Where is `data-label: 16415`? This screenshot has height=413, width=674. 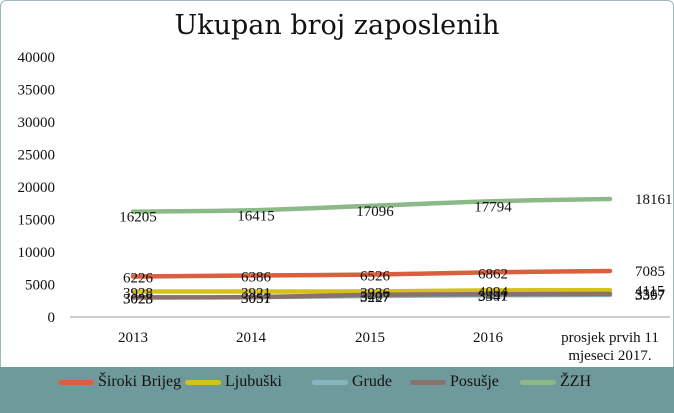 data-label: 16415 is located at coordinates (256, 216).